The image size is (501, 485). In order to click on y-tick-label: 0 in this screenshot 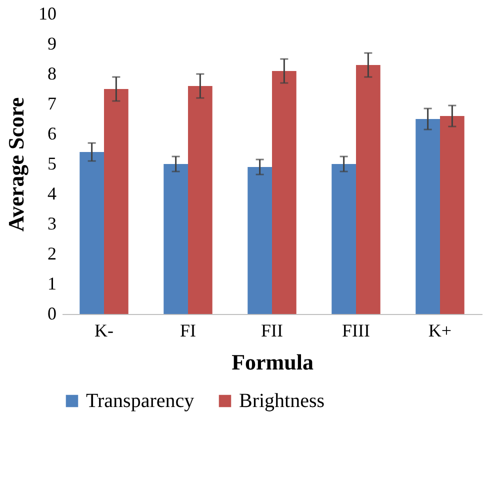, I will do `click(52, 314)`.